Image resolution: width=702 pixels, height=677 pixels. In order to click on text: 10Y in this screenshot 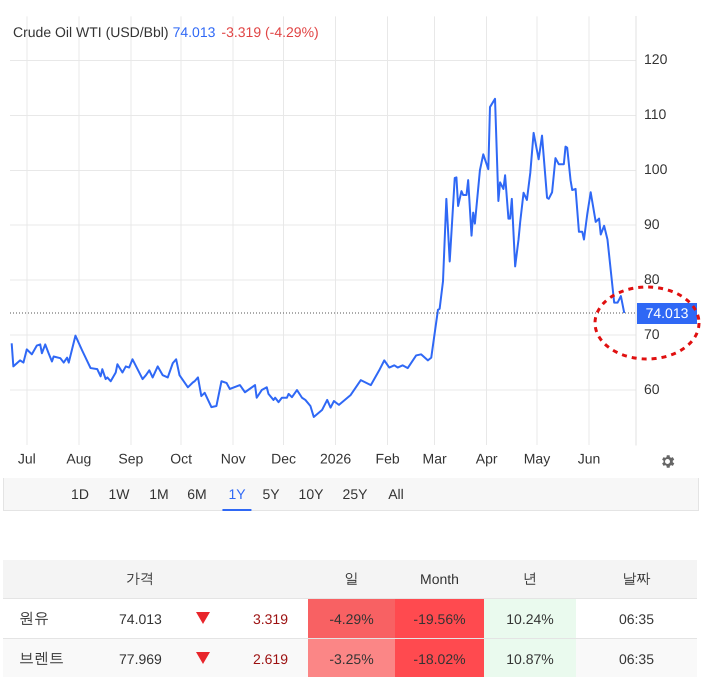, I will do `click(311, 494)`.